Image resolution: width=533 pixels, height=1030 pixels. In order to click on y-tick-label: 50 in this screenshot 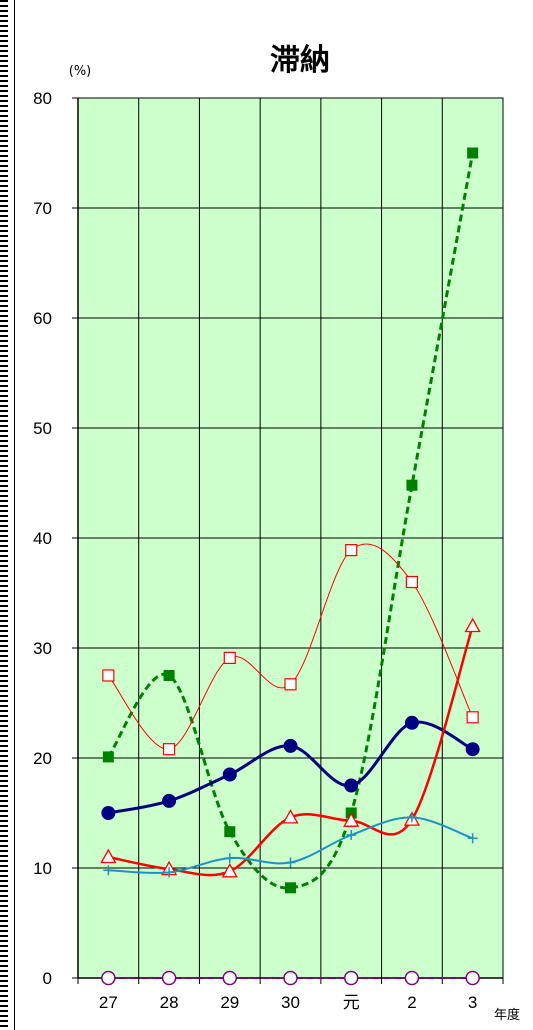, I will do `click(42, 428)`.